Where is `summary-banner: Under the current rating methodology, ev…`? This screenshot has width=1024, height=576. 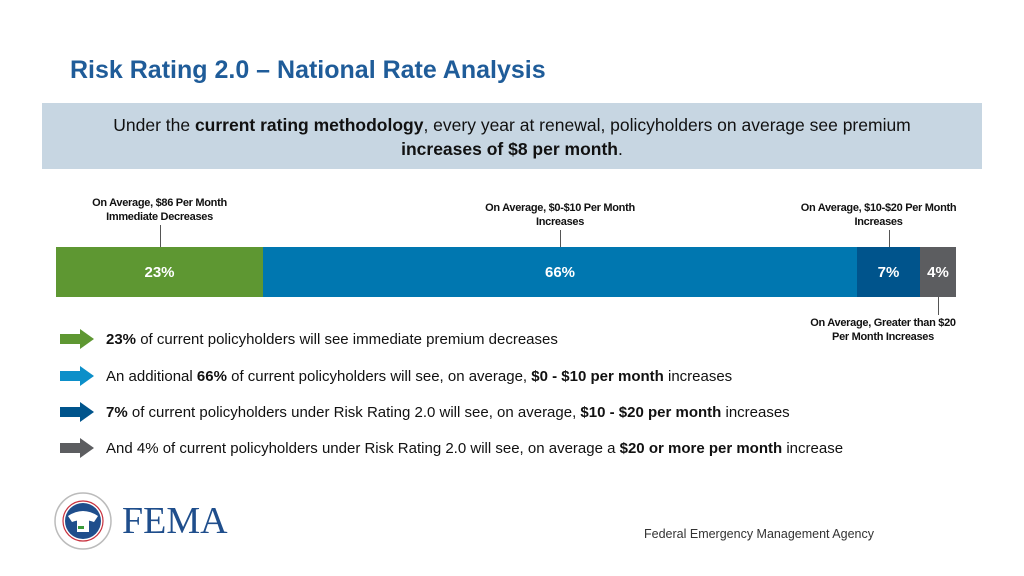 summary-banner: Under the current rating methodology, ev… is located at coordinates (512, 136).